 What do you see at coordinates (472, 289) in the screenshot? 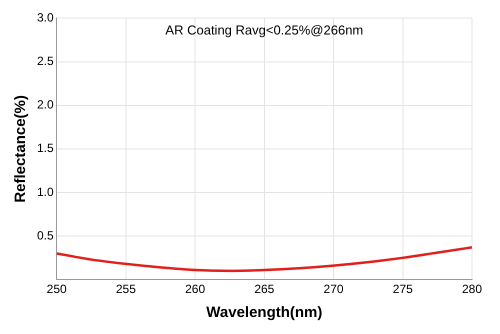
I see `x-tick-label: 280` at bounding box center [472, 289].